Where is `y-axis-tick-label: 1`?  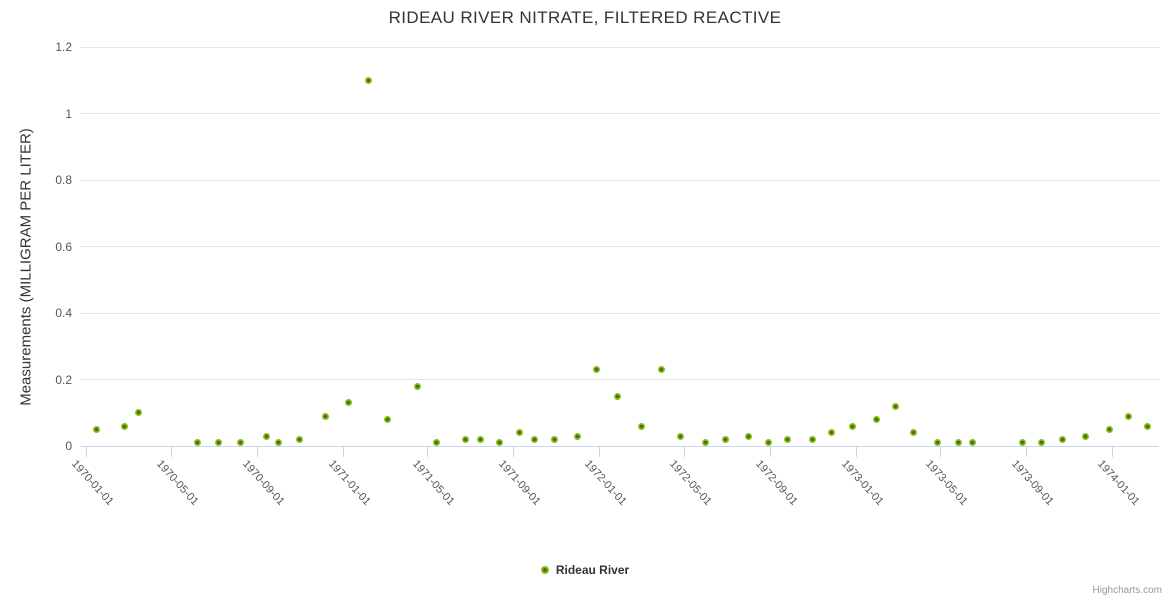 y-axis-tick-label: 1 is located at coordinates (68, 113).